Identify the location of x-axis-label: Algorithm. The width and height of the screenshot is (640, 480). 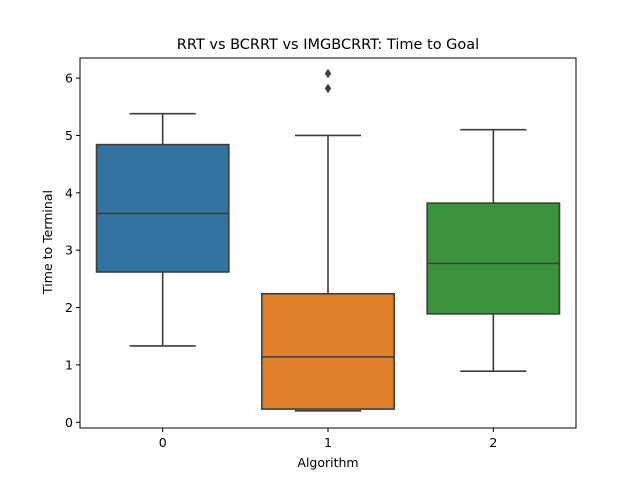
(327, 462).